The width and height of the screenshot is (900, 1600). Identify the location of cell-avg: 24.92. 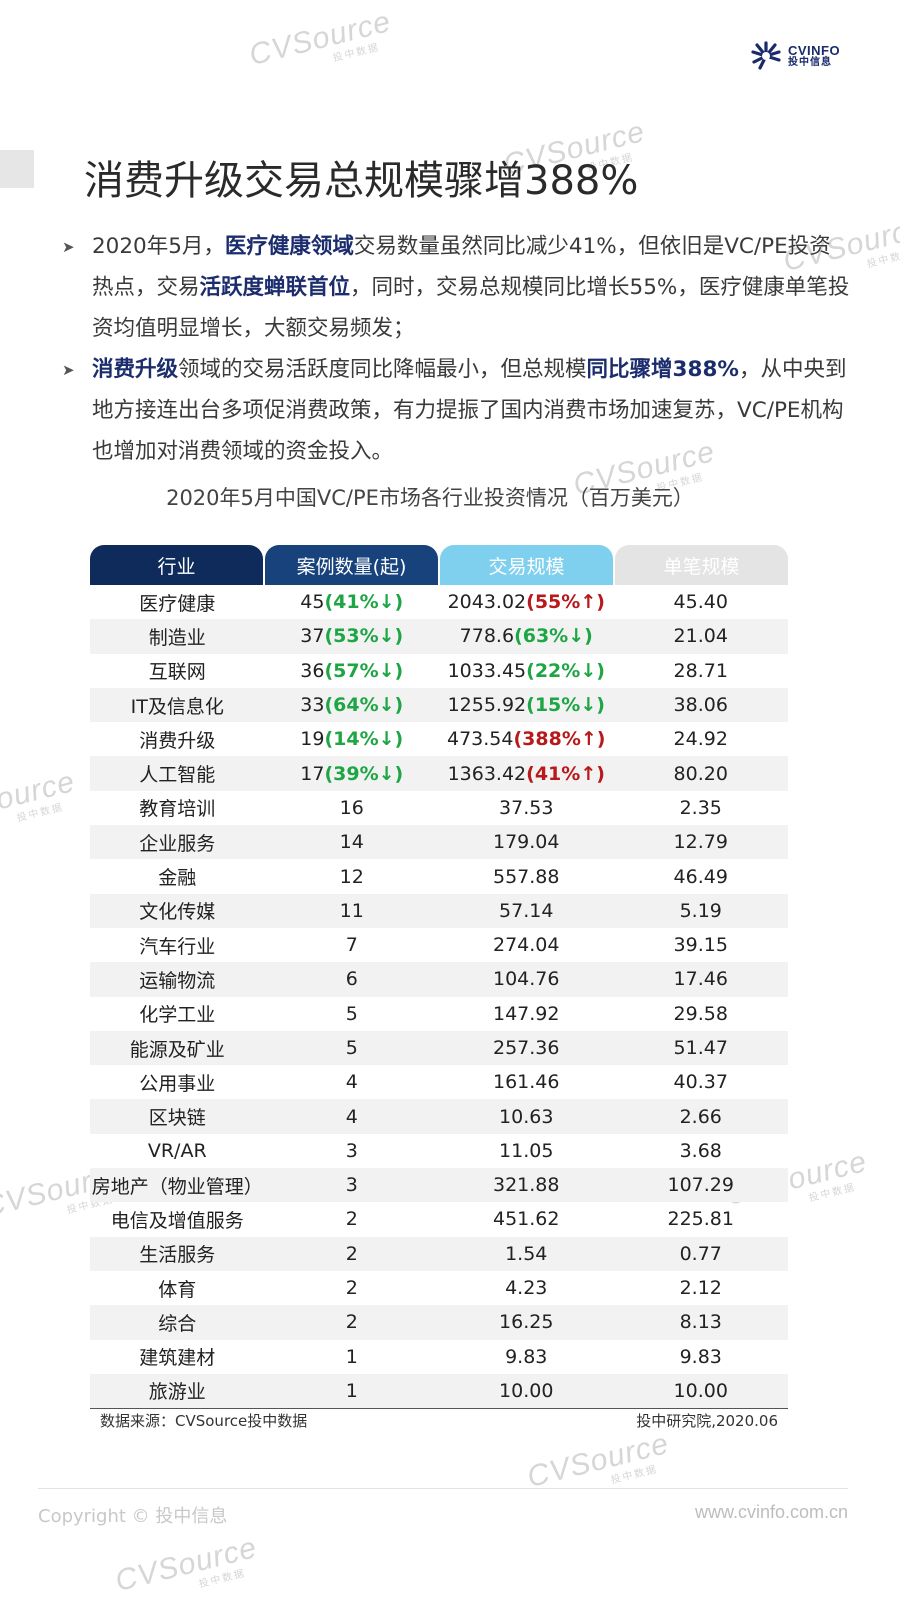
(700, 739).